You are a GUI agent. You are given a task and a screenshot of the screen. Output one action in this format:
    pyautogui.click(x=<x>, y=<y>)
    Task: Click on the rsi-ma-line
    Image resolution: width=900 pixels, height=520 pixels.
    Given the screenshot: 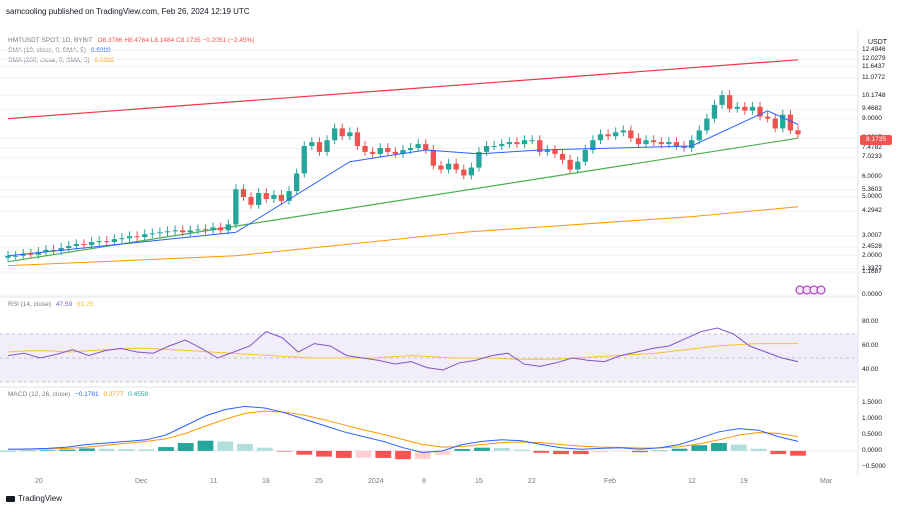 What is the action you would take?
    pyautogui.click(x=402, y=351)
    